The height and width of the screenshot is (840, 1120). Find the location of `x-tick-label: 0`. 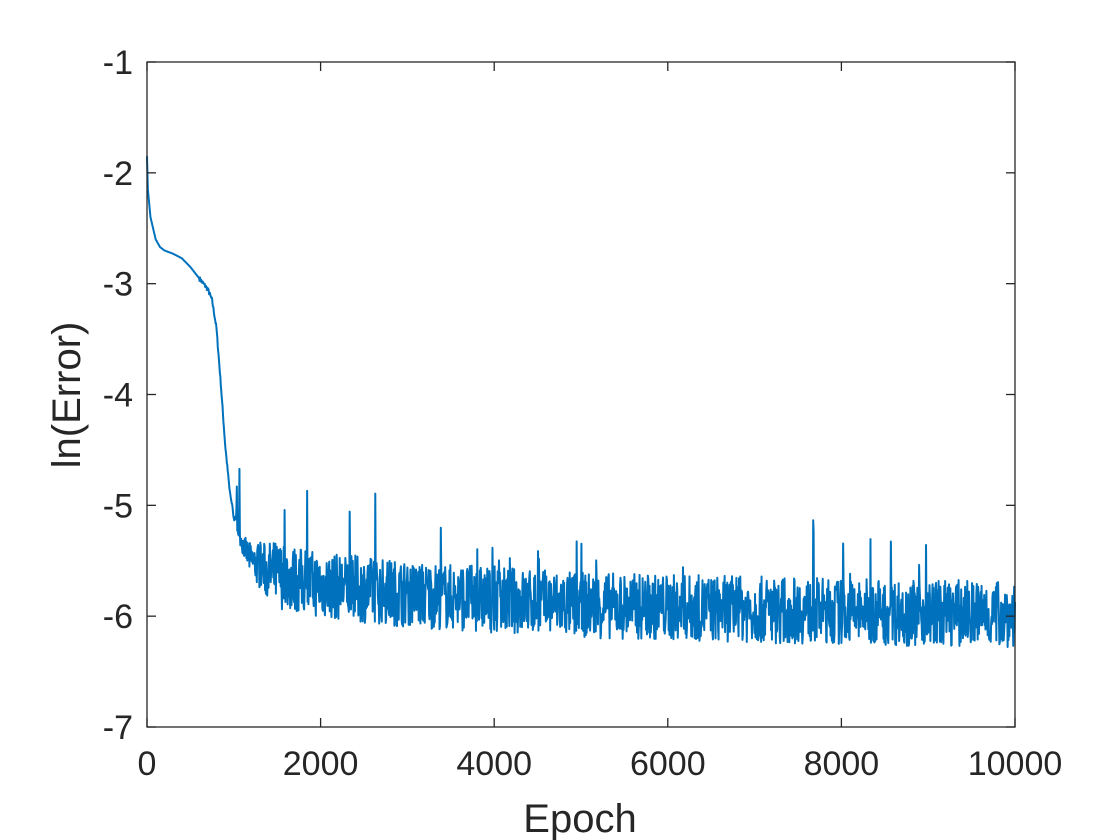

x-tick-label: 0 is located at coordinates (147, 764).